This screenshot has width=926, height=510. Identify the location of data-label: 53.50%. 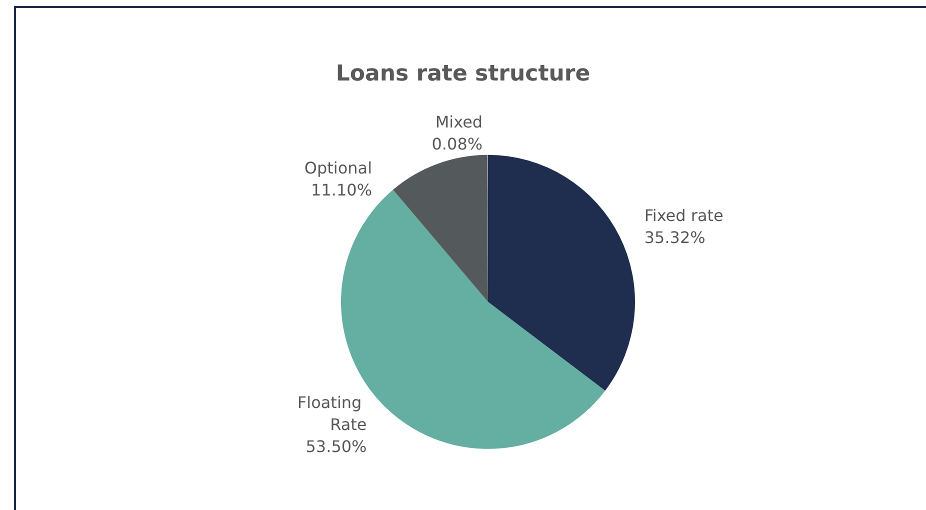
(336, 446).